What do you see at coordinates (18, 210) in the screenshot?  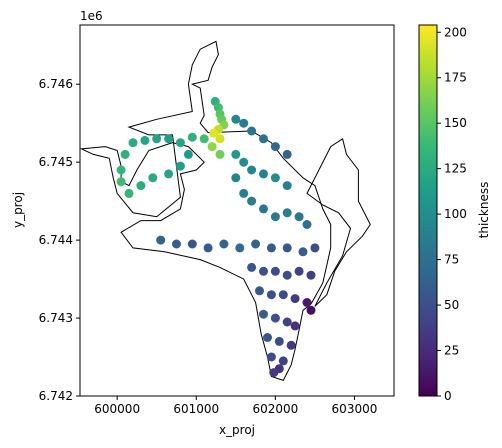 I see `y-axis-label: y_proj` at bounding box center [18, 210].